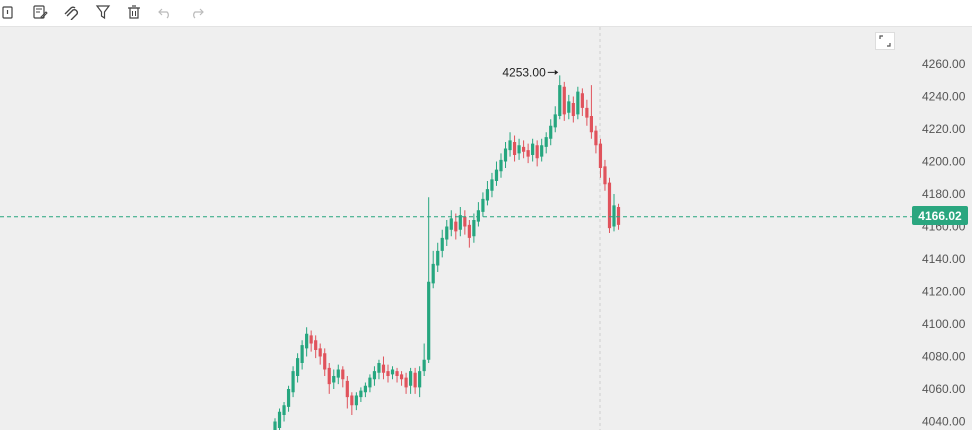  What do you see at coordinates (486, 13) in the screenshot?
I see `toolbar` at bounding box center [486, 13].